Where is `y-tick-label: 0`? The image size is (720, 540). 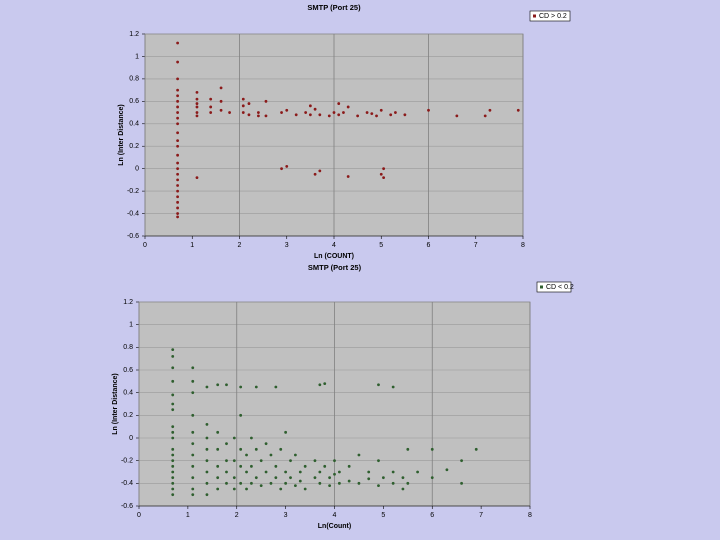 y-tick-label: 0 is located at coordinates (137, 169).